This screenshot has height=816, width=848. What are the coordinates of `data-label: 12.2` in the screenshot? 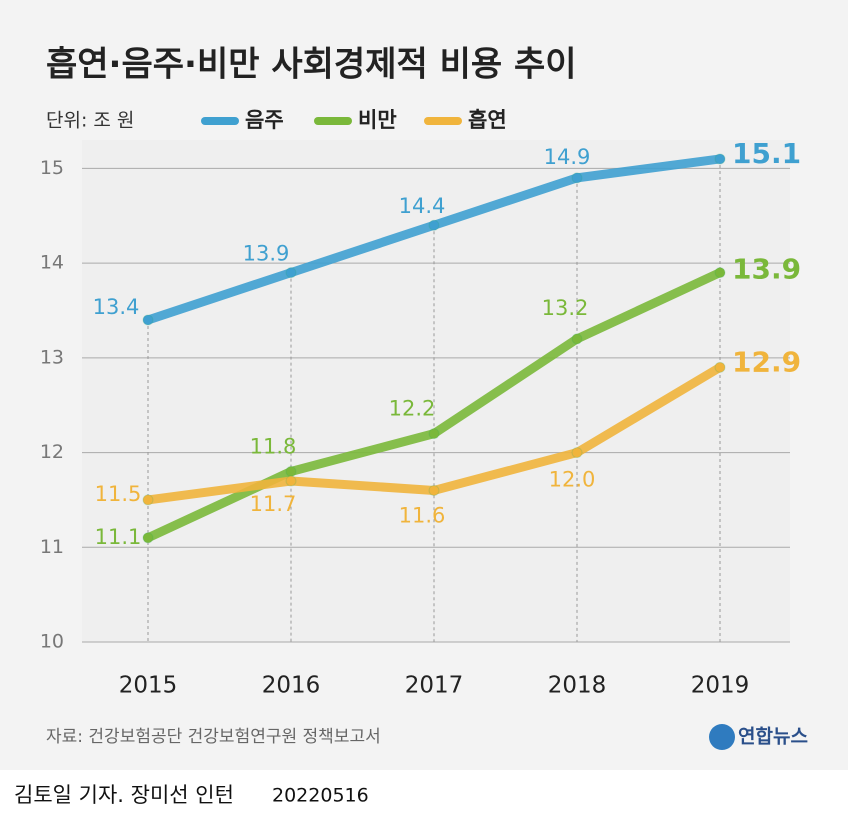 It's located at (412, 409).